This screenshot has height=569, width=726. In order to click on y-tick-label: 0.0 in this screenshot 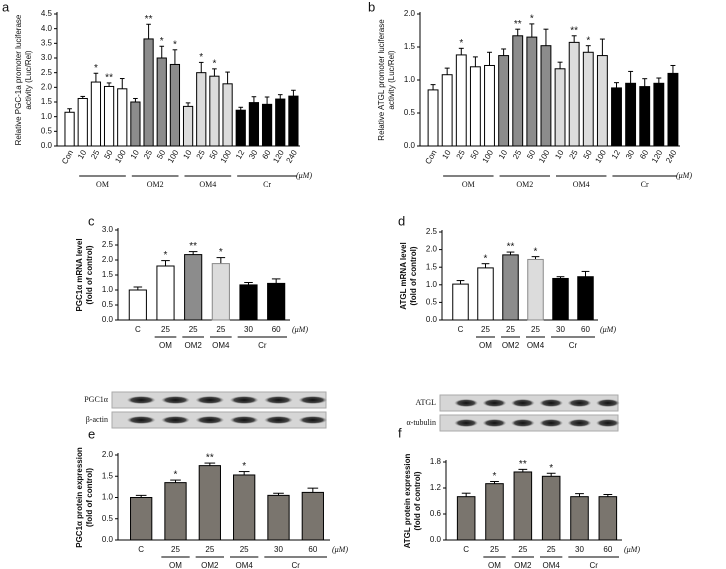, I will do `click(108, 319)`.